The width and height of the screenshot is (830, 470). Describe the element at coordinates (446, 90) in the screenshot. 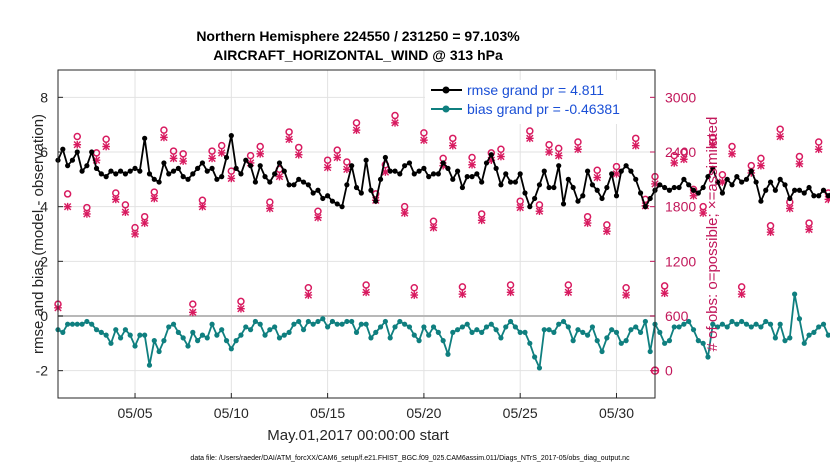

I see `legend-rmse-marker` at that location.